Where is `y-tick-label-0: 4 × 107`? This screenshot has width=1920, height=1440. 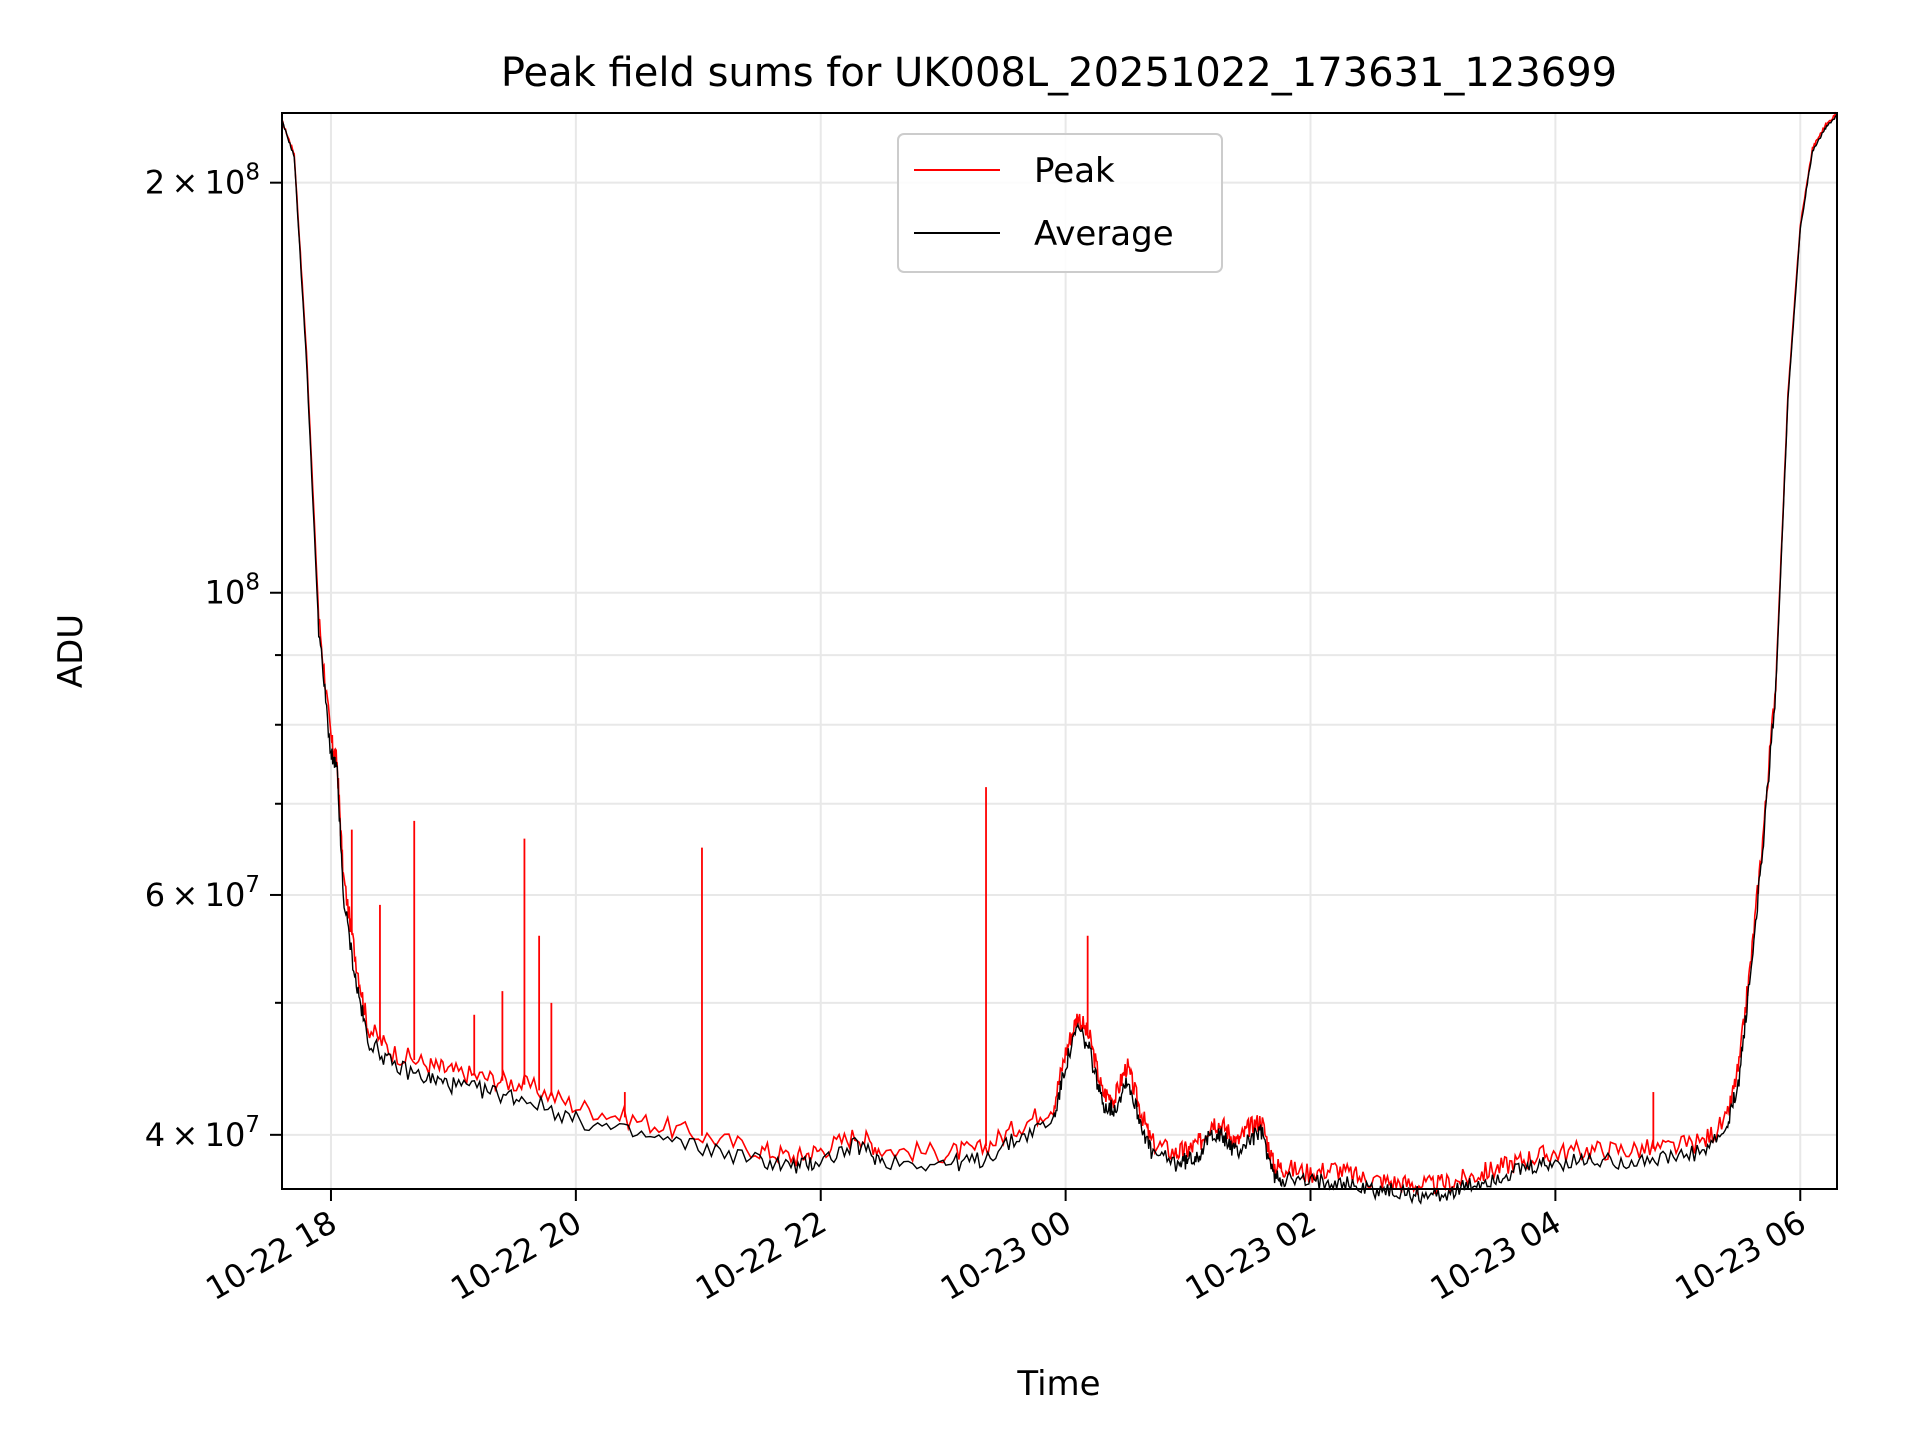 y-tick-label-0: 4 × 107 is located at coordinates (202, 1133).